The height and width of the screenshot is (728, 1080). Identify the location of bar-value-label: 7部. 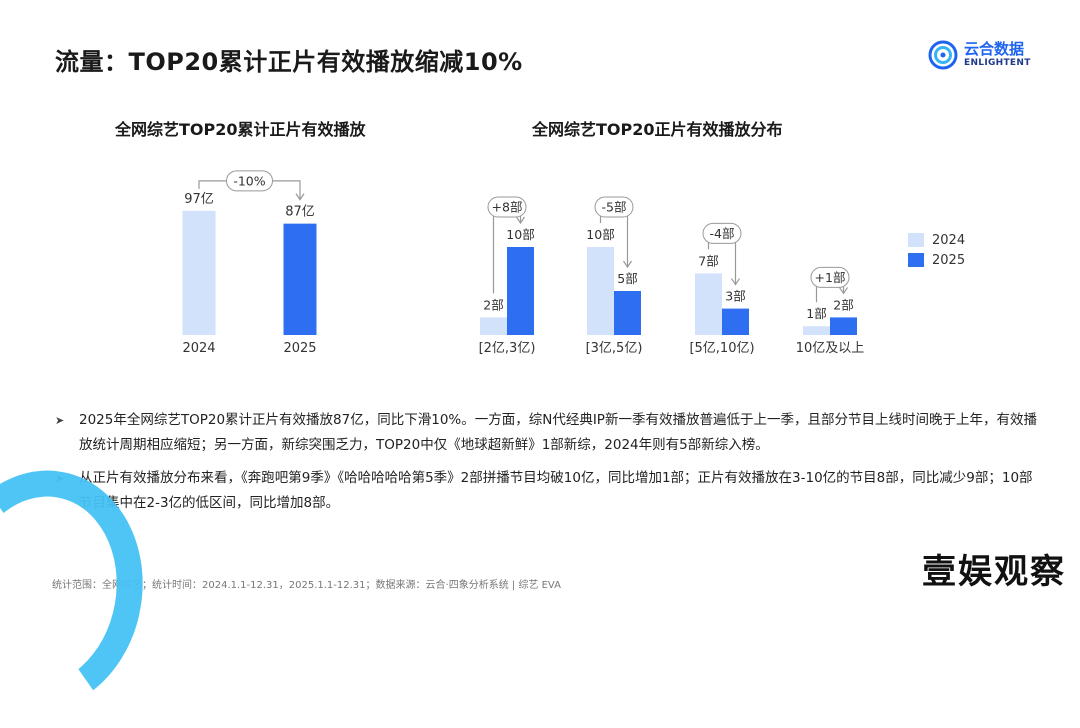
(708, 260).